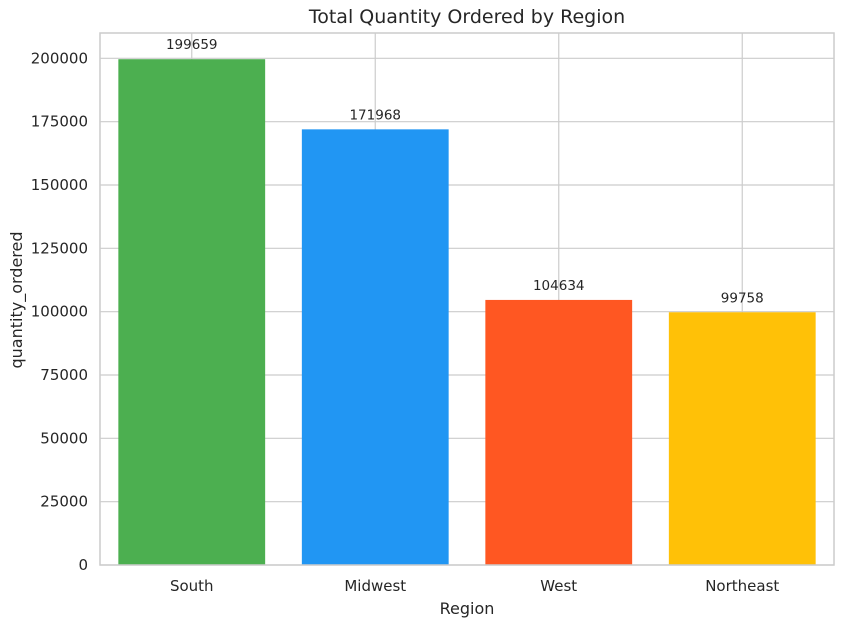 This screenshot has width=843, height=626. Describe the element at coordinates (64, 438) in the screenshot. I see `y-tick-label: 50000` at that location.